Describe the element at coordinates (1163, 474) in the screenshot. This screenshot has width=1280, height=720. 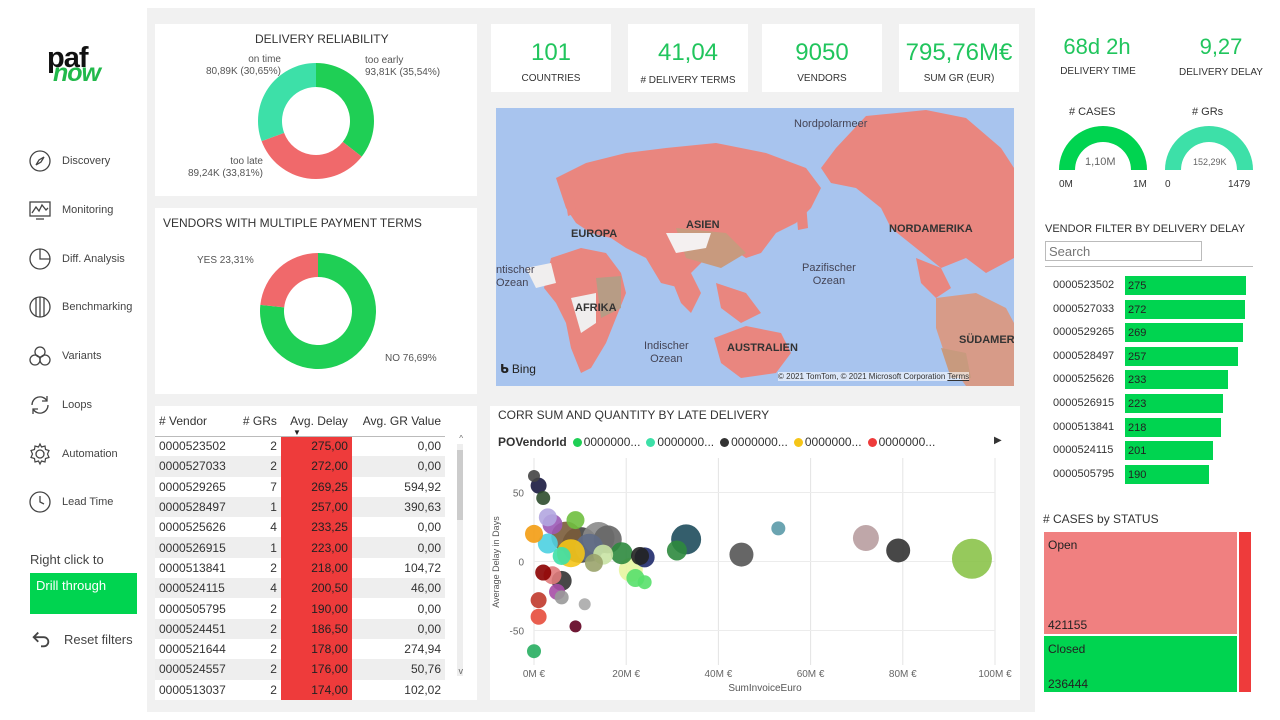
I see `vendor-bar-row: 0000505795 190` at that location.